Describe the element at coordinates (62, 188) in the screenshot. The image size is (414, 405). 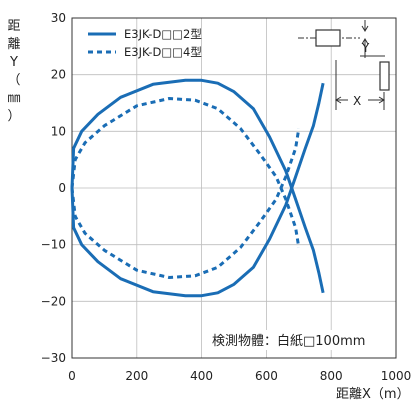
I see `y-tick-label: 0` at that location.